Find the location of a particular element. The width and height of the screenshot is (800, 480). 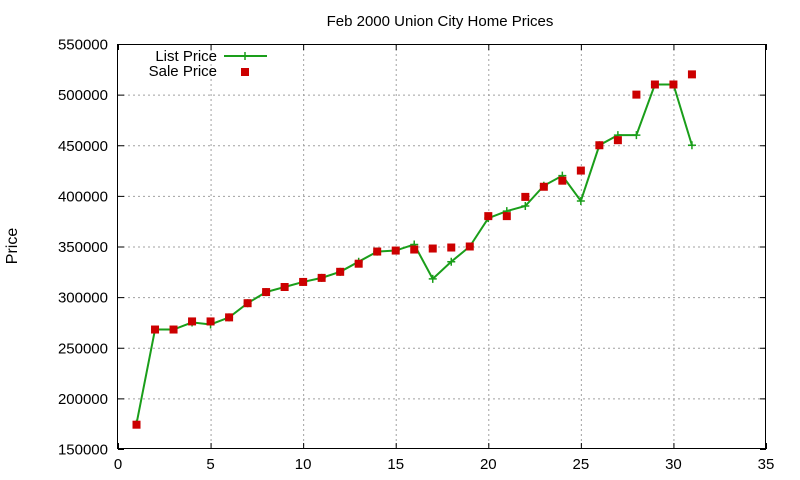

x-tick-label-25: 25 is located at coordinates (581, 464).